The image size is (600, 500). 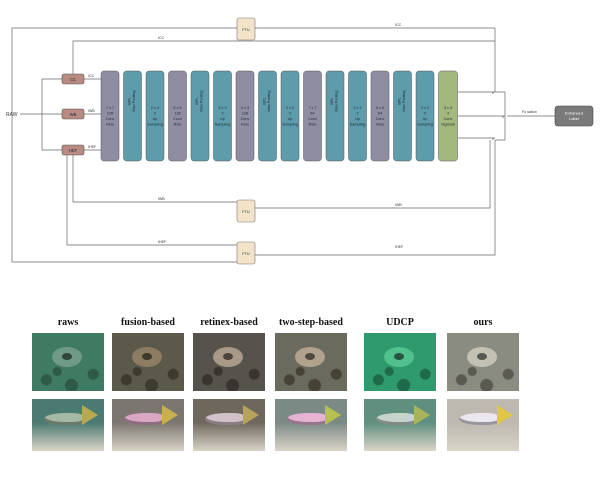 What do you see at coordinates (290, 119) in the screenshot?
I see `network-block-9-text-3: Up` at bounding box center [290, 119].